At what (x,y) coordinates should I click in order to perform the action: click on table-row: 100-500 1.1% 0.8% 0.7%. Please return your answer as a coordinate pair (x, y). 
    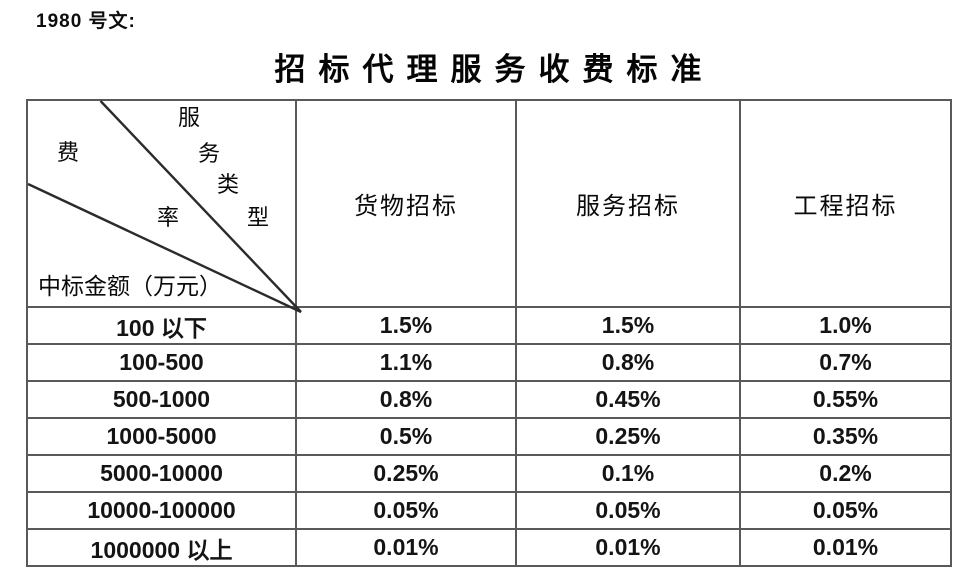
    Looking at the image, I should click on (489, 362).